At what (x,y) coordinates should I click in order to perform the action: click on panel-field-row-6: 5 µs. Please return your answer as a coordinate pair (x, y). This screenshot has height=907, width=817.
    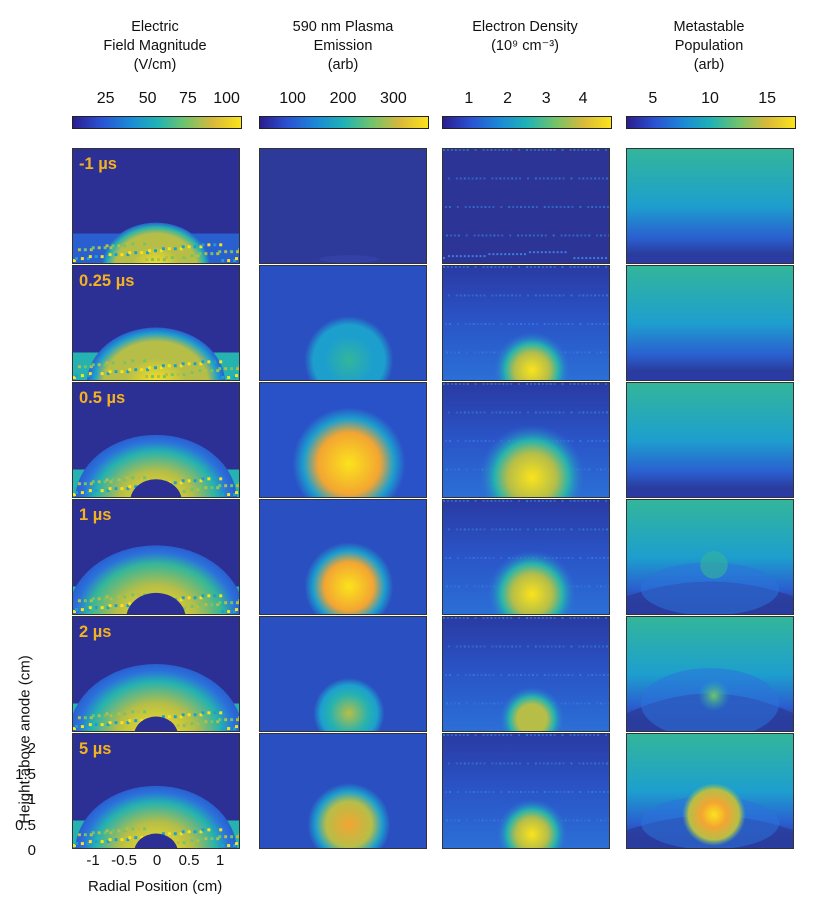
    Looking at the image, I should click on (156, 791).